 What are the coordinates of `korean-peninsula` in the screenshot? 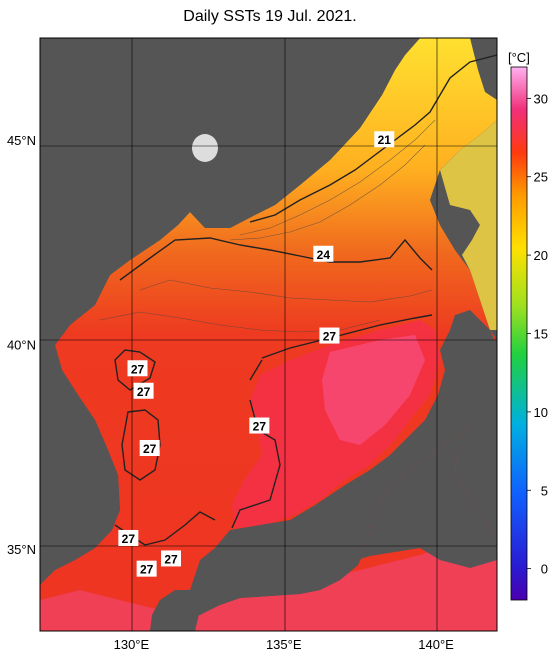 It's located at (80, 437).